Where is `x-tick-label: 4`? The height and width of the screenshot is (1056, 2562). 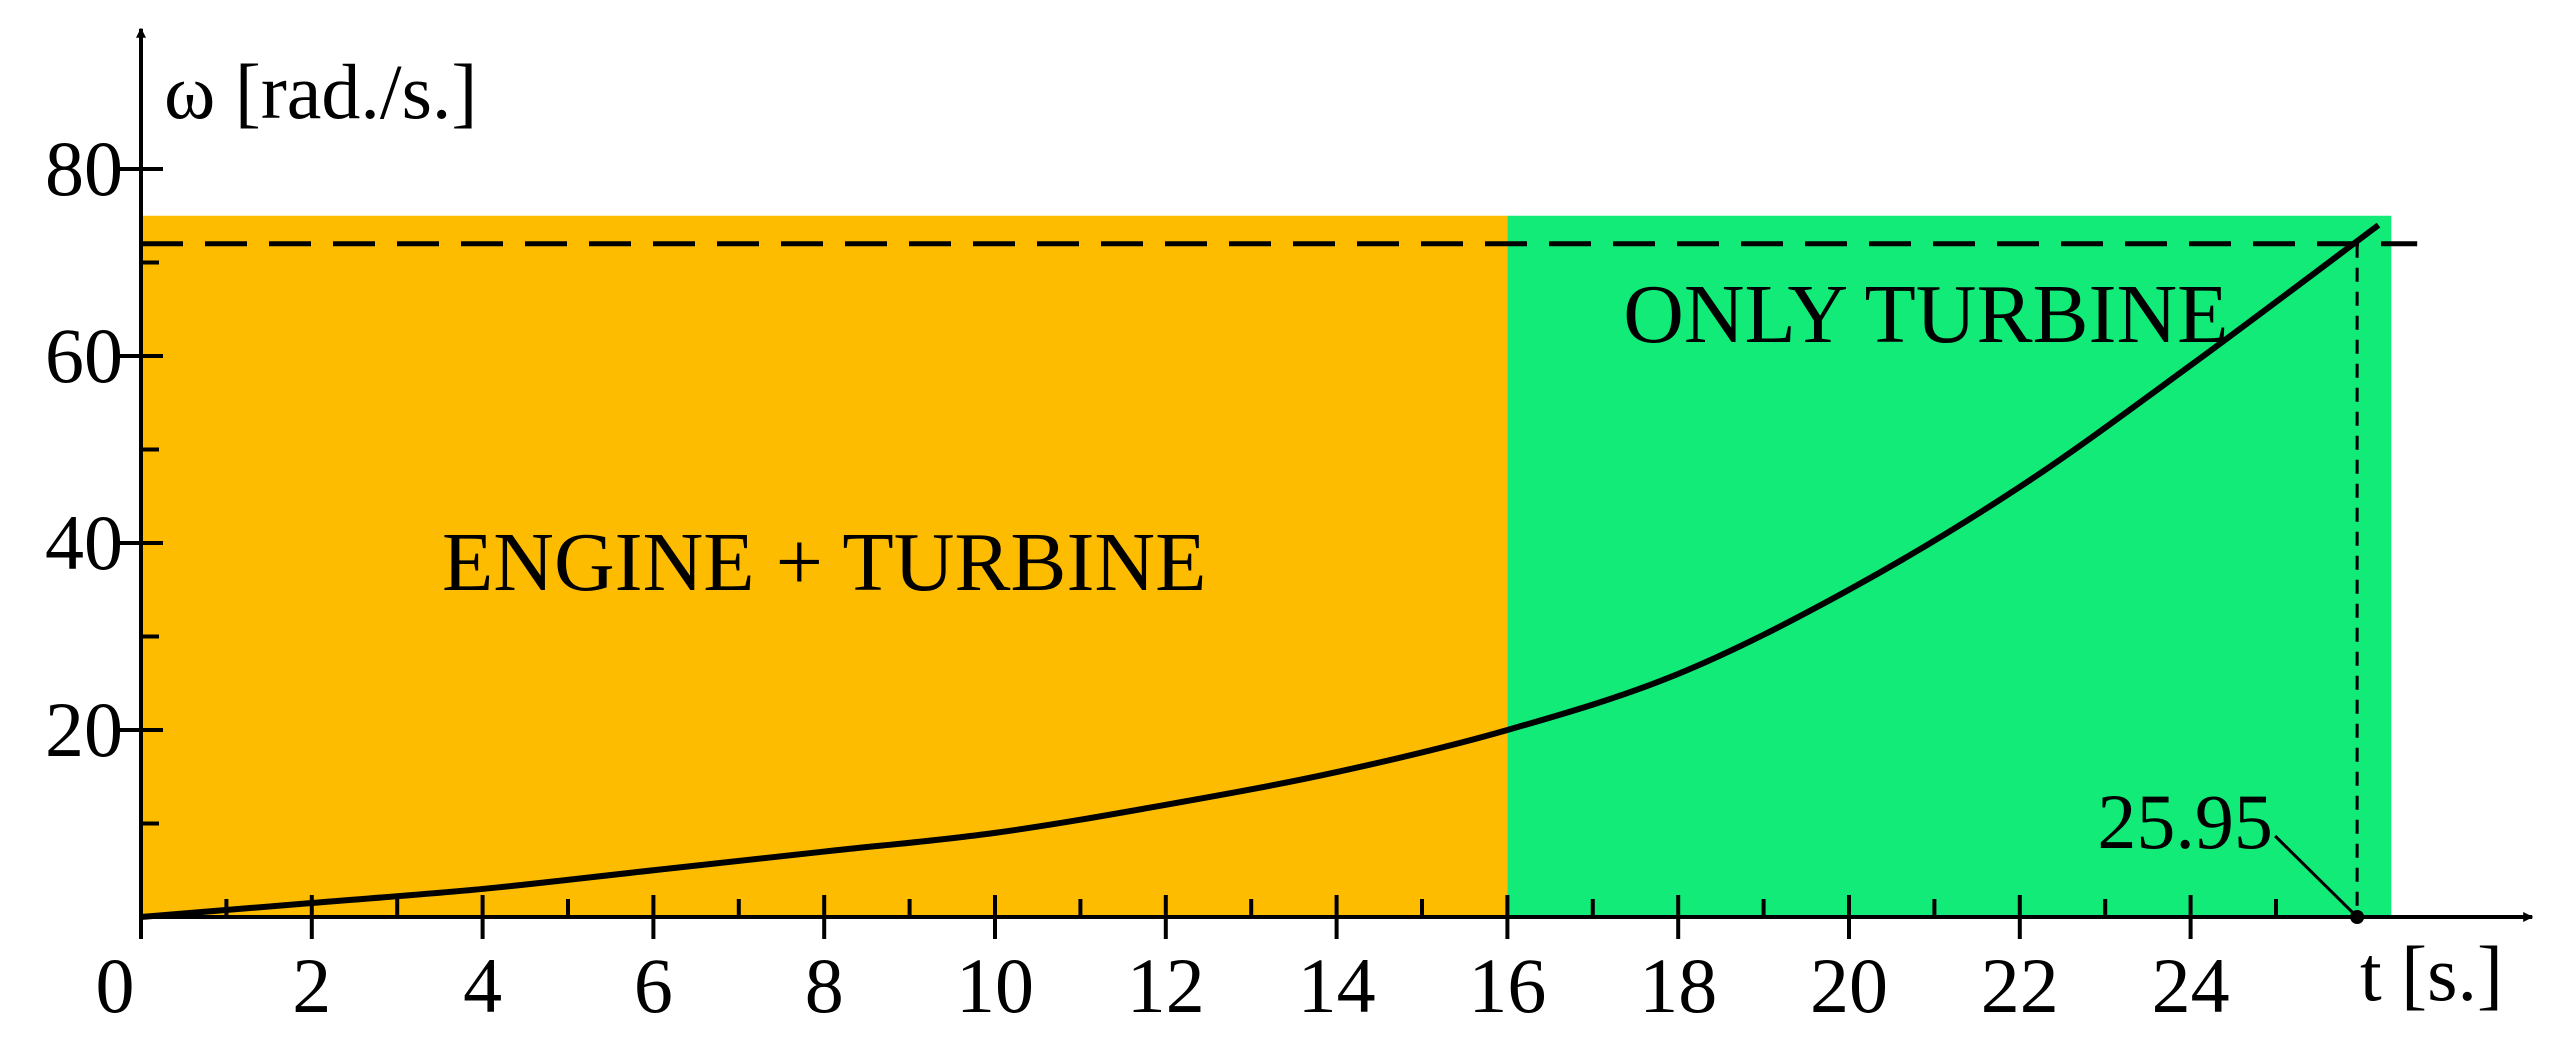 x-tick-label: 4 is located at coordinates (482, 985).